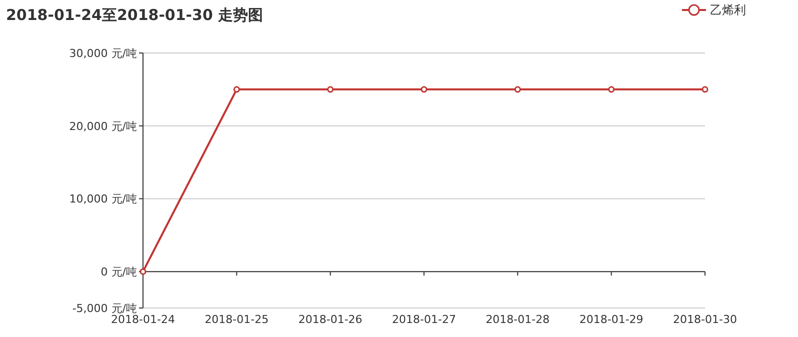 This screenshot has width=798, height=337. What do you see at coordinates (518, 319) in the screenshot?
I see `x-tick-label: 2018-01-28` at bounding box center [518, 319].